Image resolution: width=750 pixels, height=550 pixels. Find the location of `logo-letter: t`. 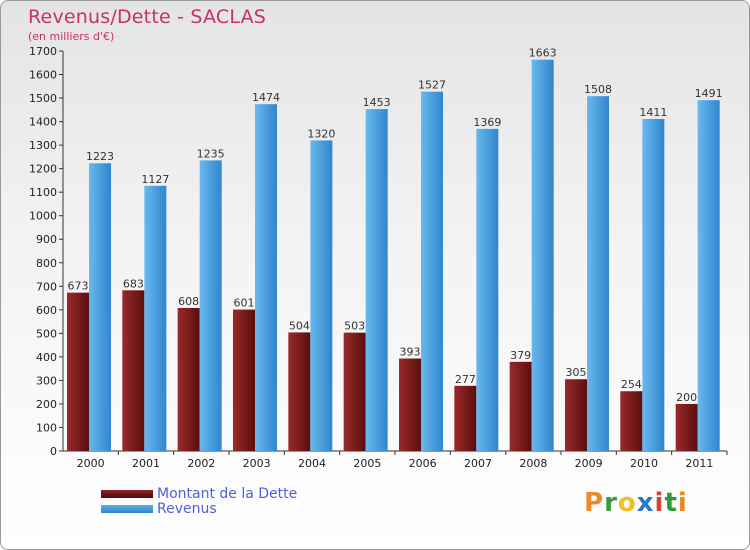

logo-letter: t is located at coordinates (671, 503).